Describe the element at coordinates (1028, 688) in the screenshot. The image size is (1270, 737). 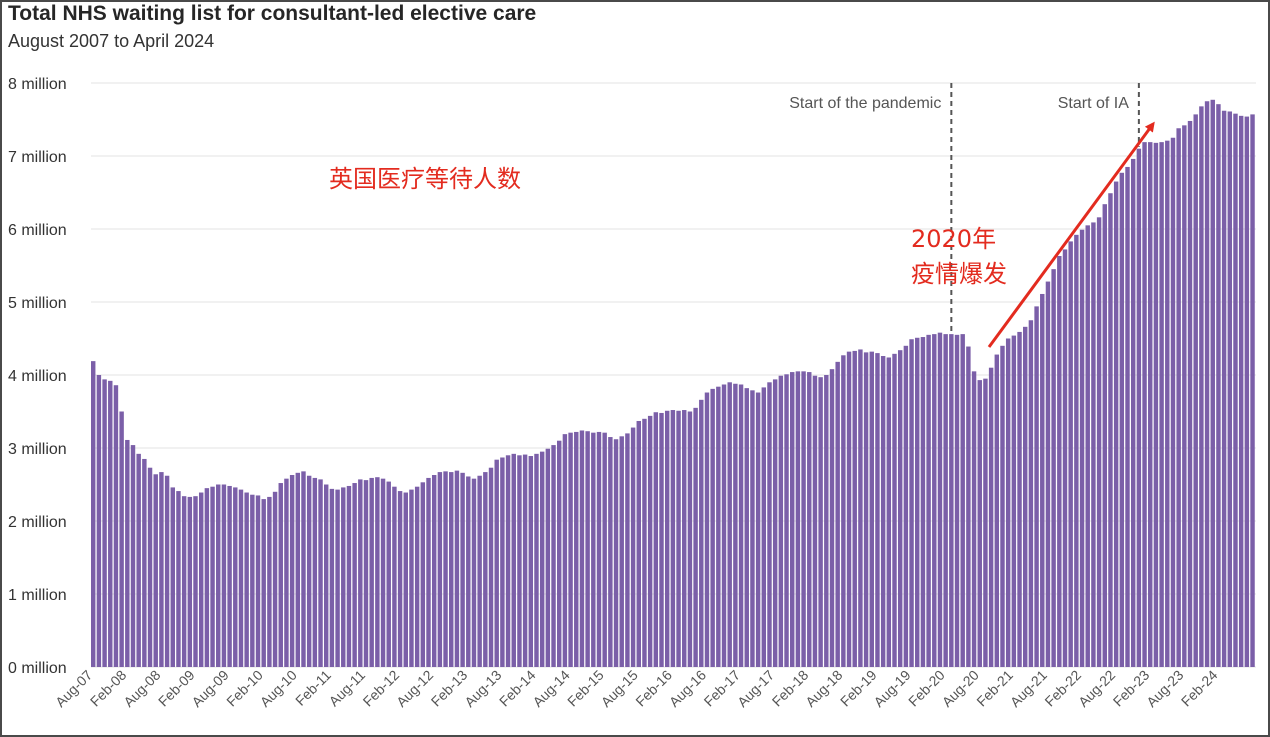
I see `x-tick-label: Aug-21` at that location.